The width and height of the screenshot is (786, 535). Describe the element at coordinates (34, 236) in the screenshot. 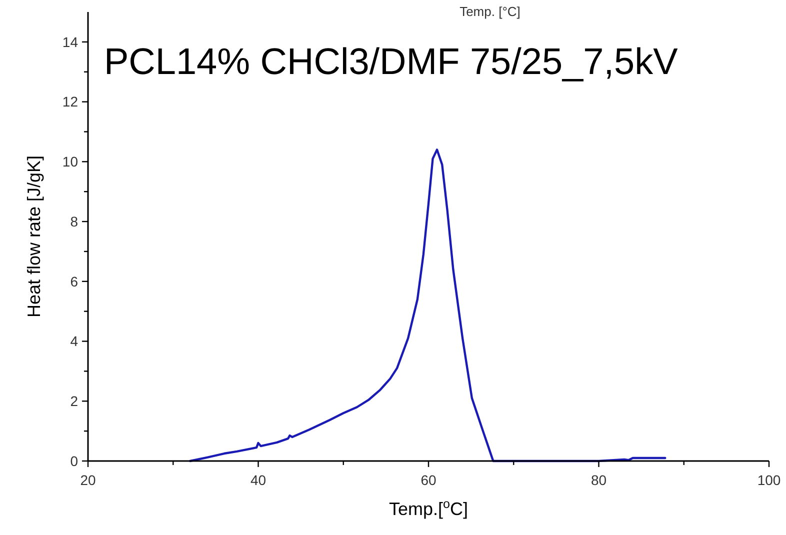

I see `y-axis-title: Heat flow rate [J/gK]` at that location.